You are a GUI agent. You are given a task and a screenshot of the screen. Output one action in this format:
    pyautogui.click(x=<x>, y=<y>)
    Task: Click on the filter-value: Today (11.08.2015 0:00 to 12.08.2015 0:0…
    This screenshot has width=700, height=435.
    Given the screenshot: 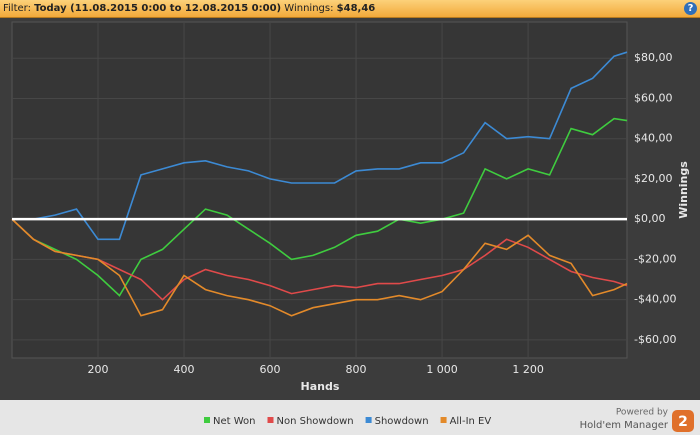 What is the action you would take?
    pyautogui.click(x=158, y=8)
    